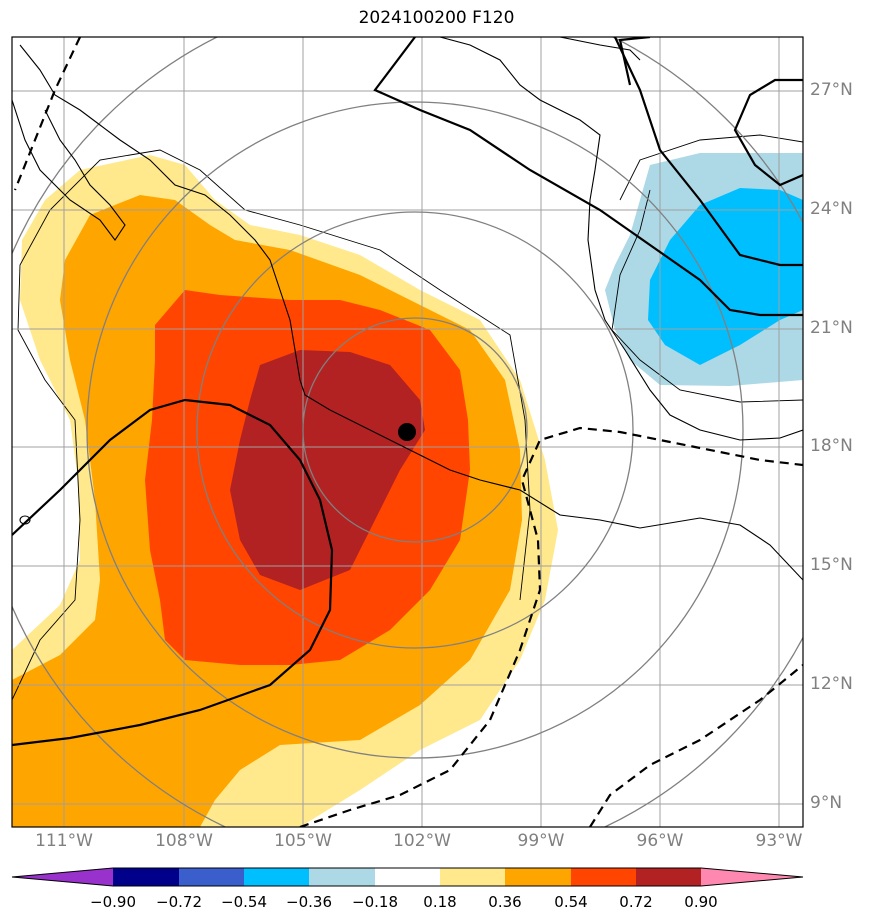 Image resolution: width=873 pixels, height=924 pixels. I want to click on lat-label-24: 24°N, so click(831, 209).